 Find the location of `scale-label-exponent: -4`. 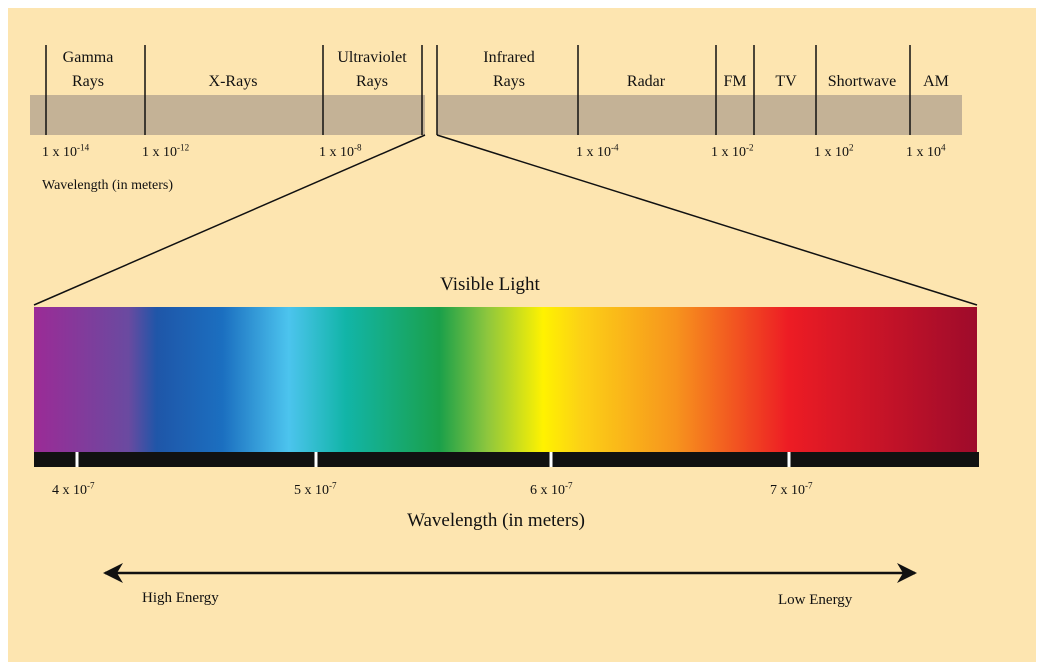

scale-label-exponent: -4 is located at coordinates (615, 147).